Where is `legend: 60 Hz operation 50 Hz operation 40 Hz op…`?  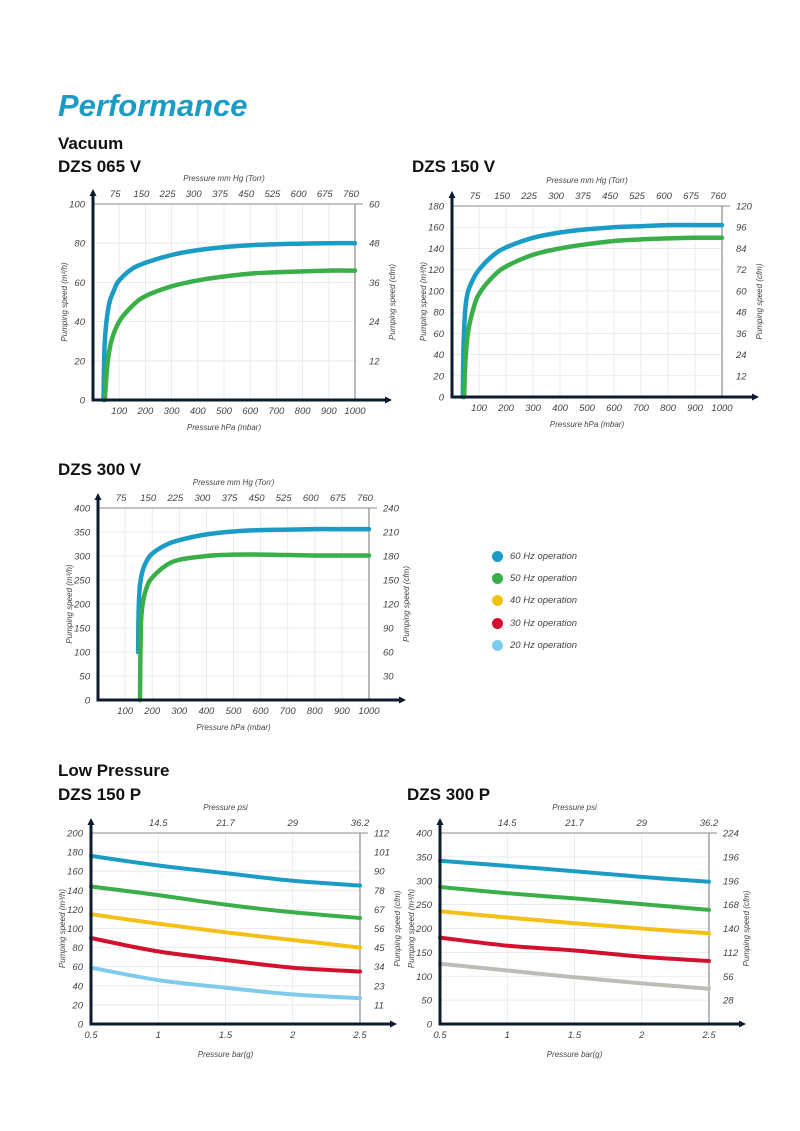 legend: 60 Hz operation 50 Hz operation 40 Hz op… is located at coordinates (534, 600).